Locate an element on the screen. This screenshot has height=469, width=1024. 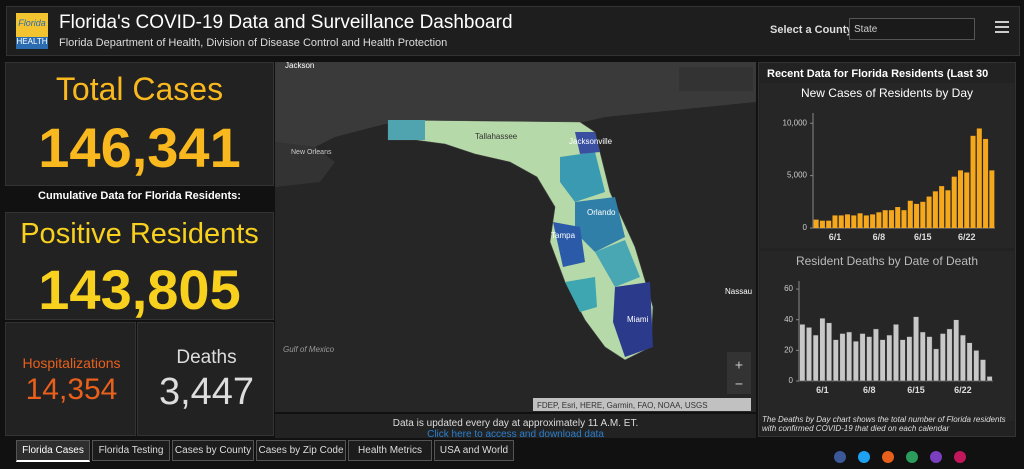
tab: Florida Testing is located at coordinates (131, 450).